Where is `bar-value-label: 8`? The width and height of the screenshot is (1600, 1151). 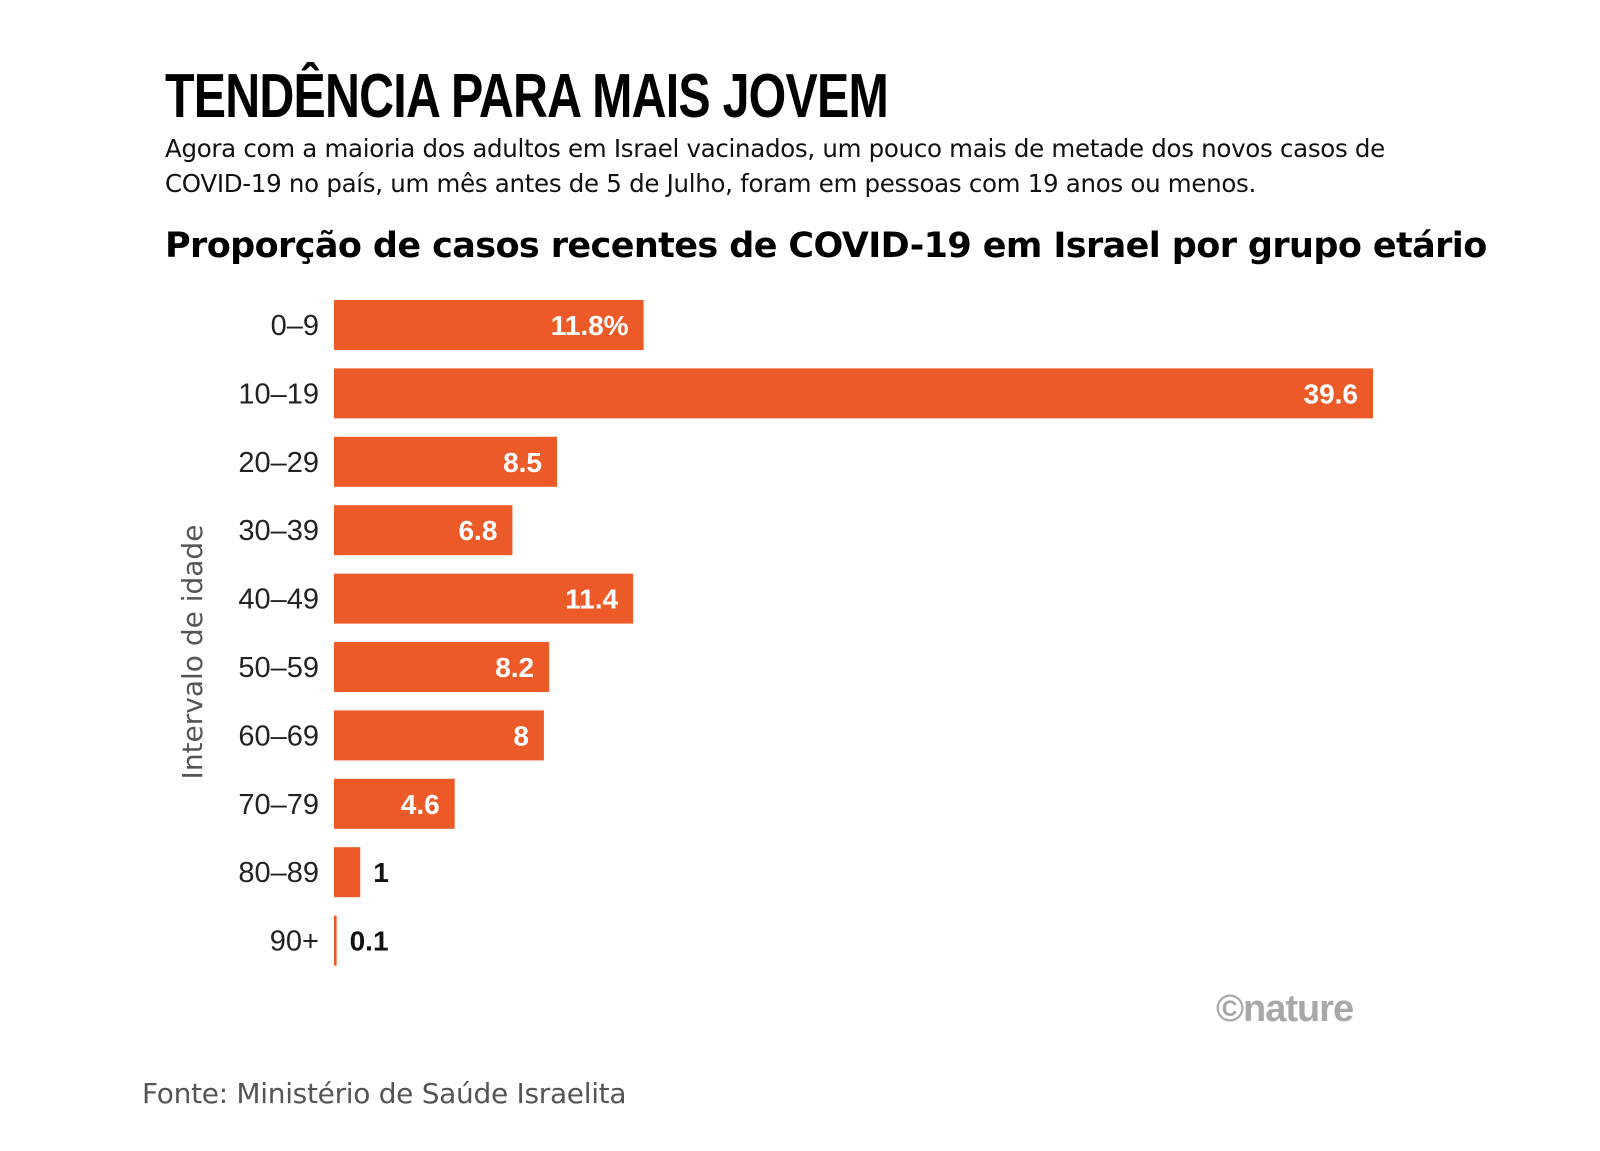
bar-value-label: 8 is located at coordinates (521, 735).